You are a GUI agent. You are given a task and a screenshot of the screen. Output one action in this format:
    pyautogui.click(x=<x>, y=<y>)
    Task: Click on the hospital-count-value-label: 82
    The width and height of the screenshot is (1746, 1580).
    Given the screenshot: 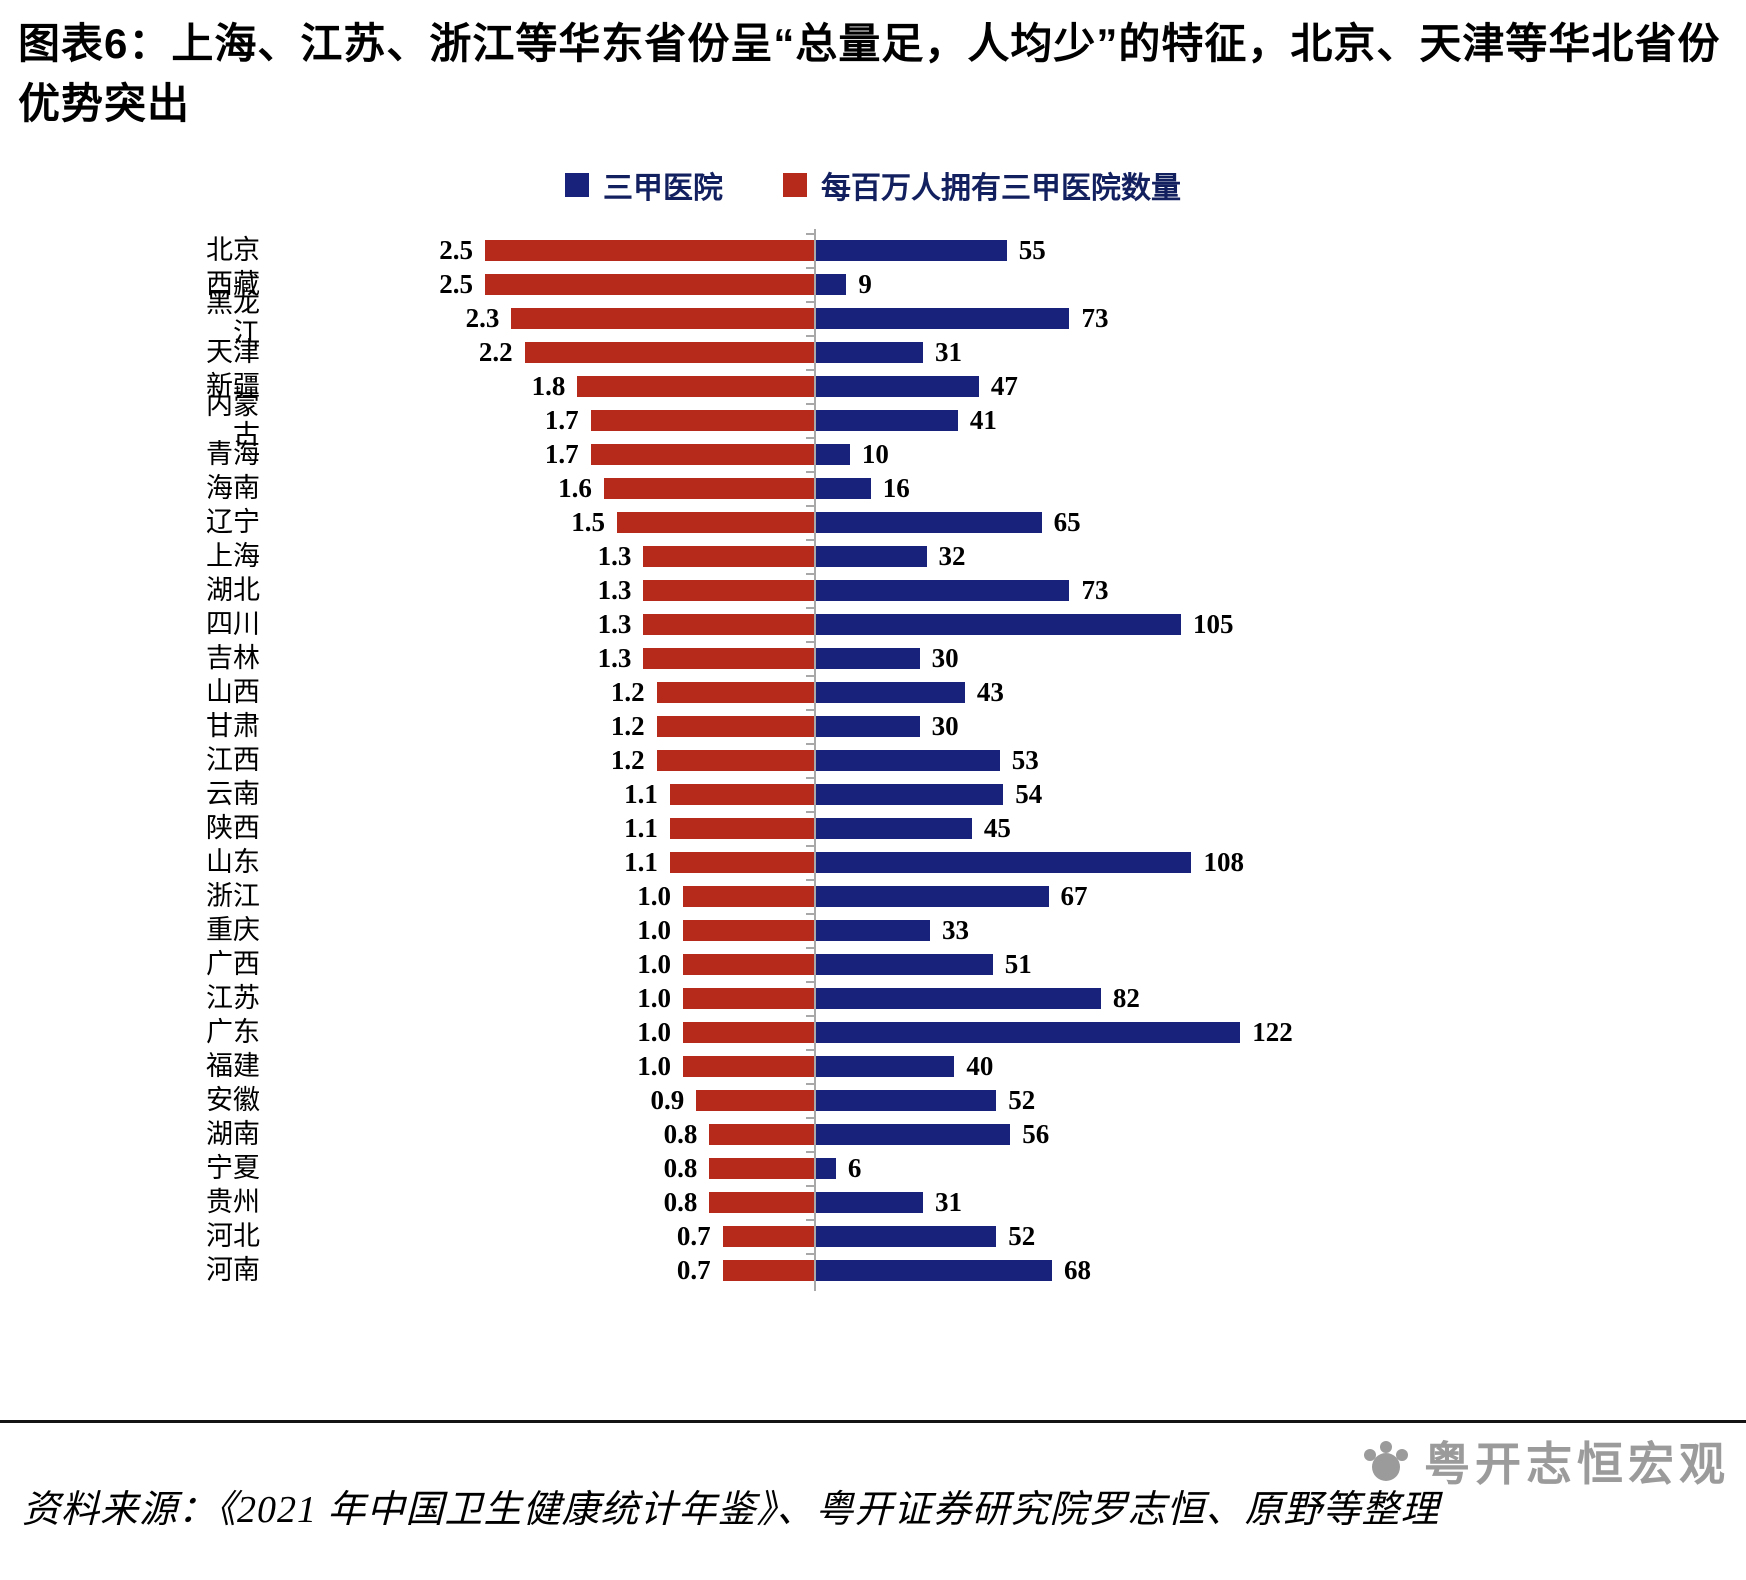 What is the action you would take?
    pyautogui.click(x=1126, y=997)
    